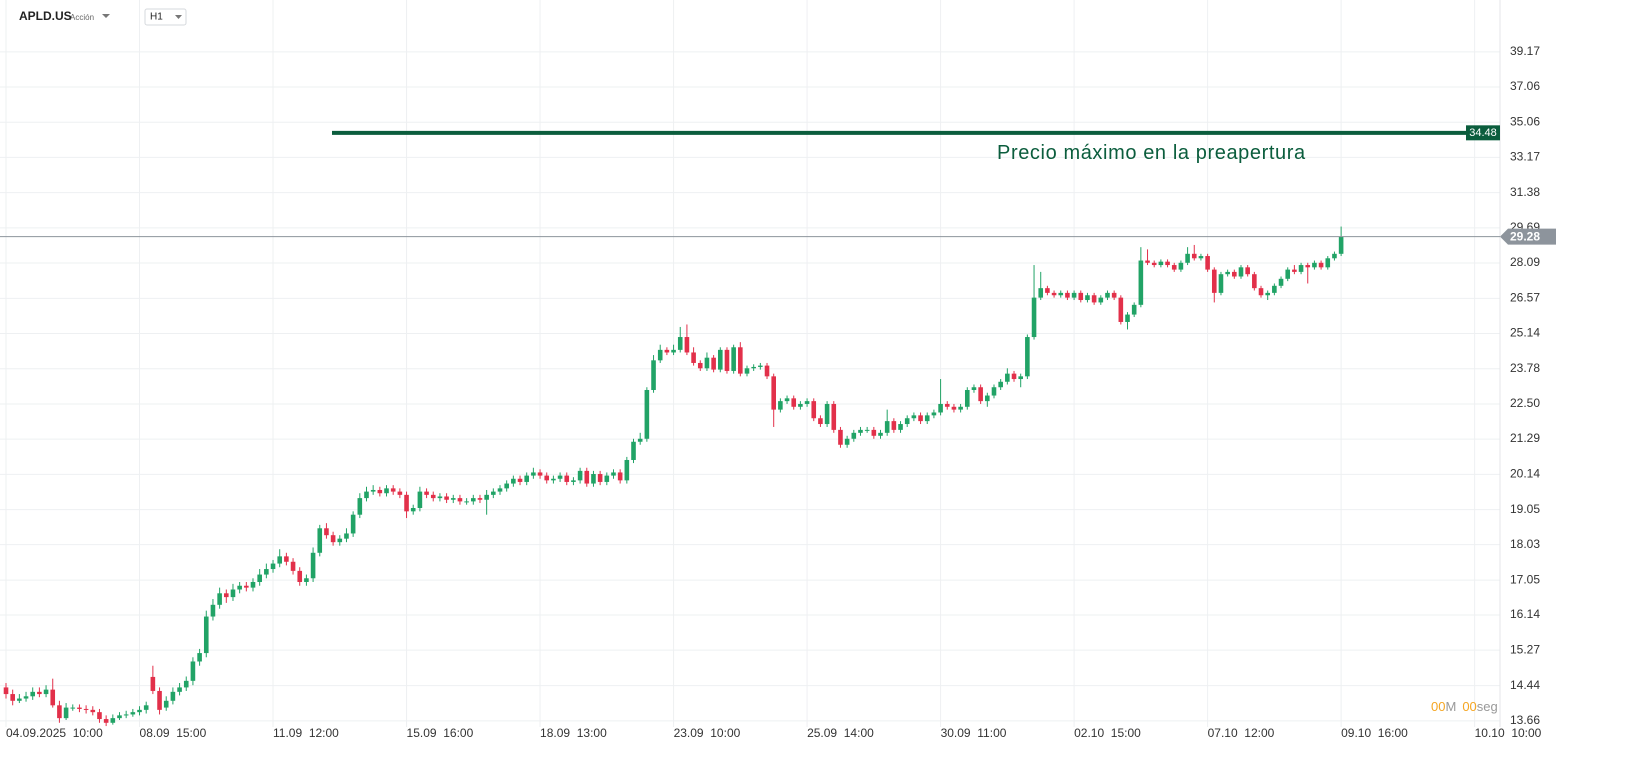  What do you see at coordinates (1525, 236) in the screenshot?
I see `current-price-label: 29.28` at bounding box center [1525, 236].